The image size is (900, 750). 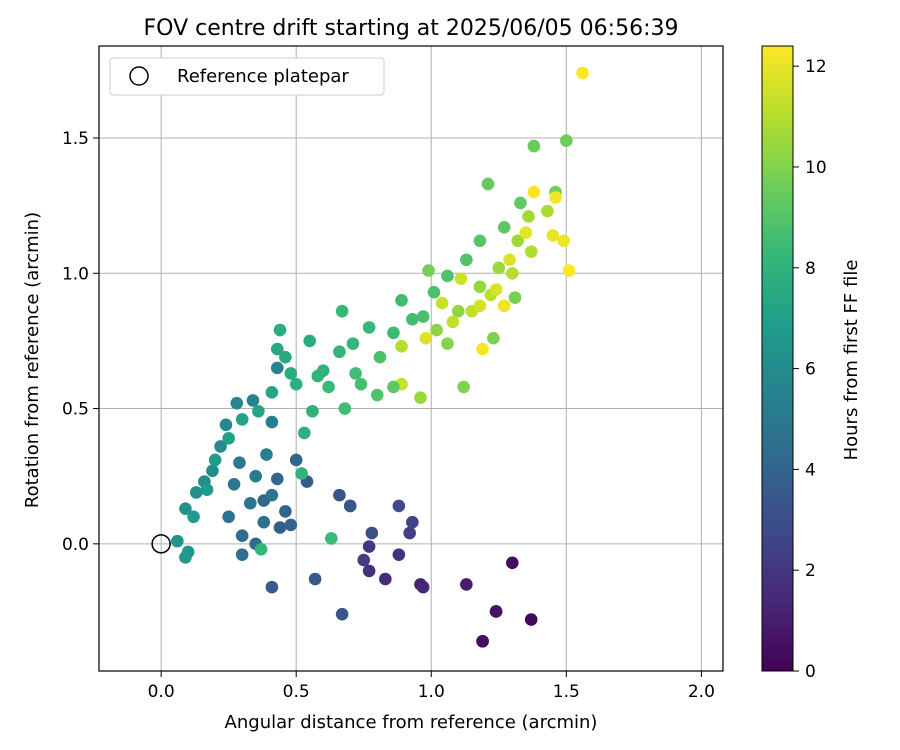 What do you see at coordinates (810, 269) in the screenshot?
I see `colorbar-tick-label: 8` at bounding box center [810, 269].